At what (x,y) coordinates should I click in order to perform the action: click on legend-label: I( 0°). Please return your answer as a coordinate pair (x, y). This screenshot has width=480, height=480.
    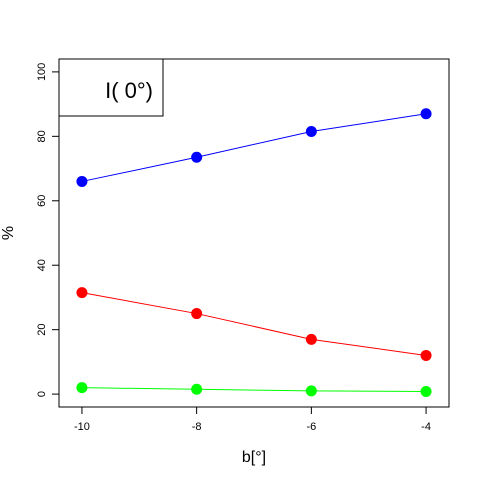
    Looking at the image, I should click on (129, 90).